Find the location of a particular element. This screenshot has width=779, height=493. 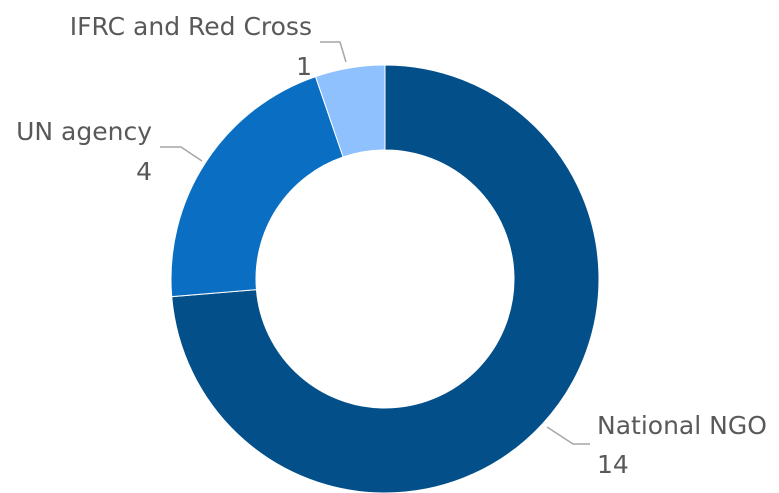

data-label-name-national-ngo: National NGO is located at coordinates (682, 425).